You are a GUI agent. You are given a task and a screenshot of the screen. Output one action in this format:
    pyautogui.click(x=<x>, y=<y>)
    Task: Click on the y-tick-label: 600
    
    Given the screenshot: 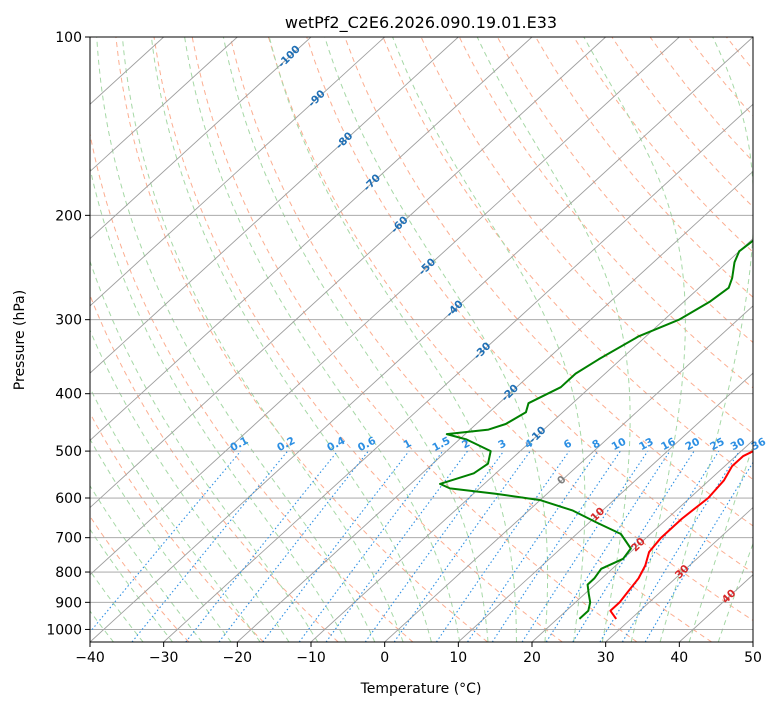 What is the action you would take?
    pyautogui.click(x=68, y=499)
    